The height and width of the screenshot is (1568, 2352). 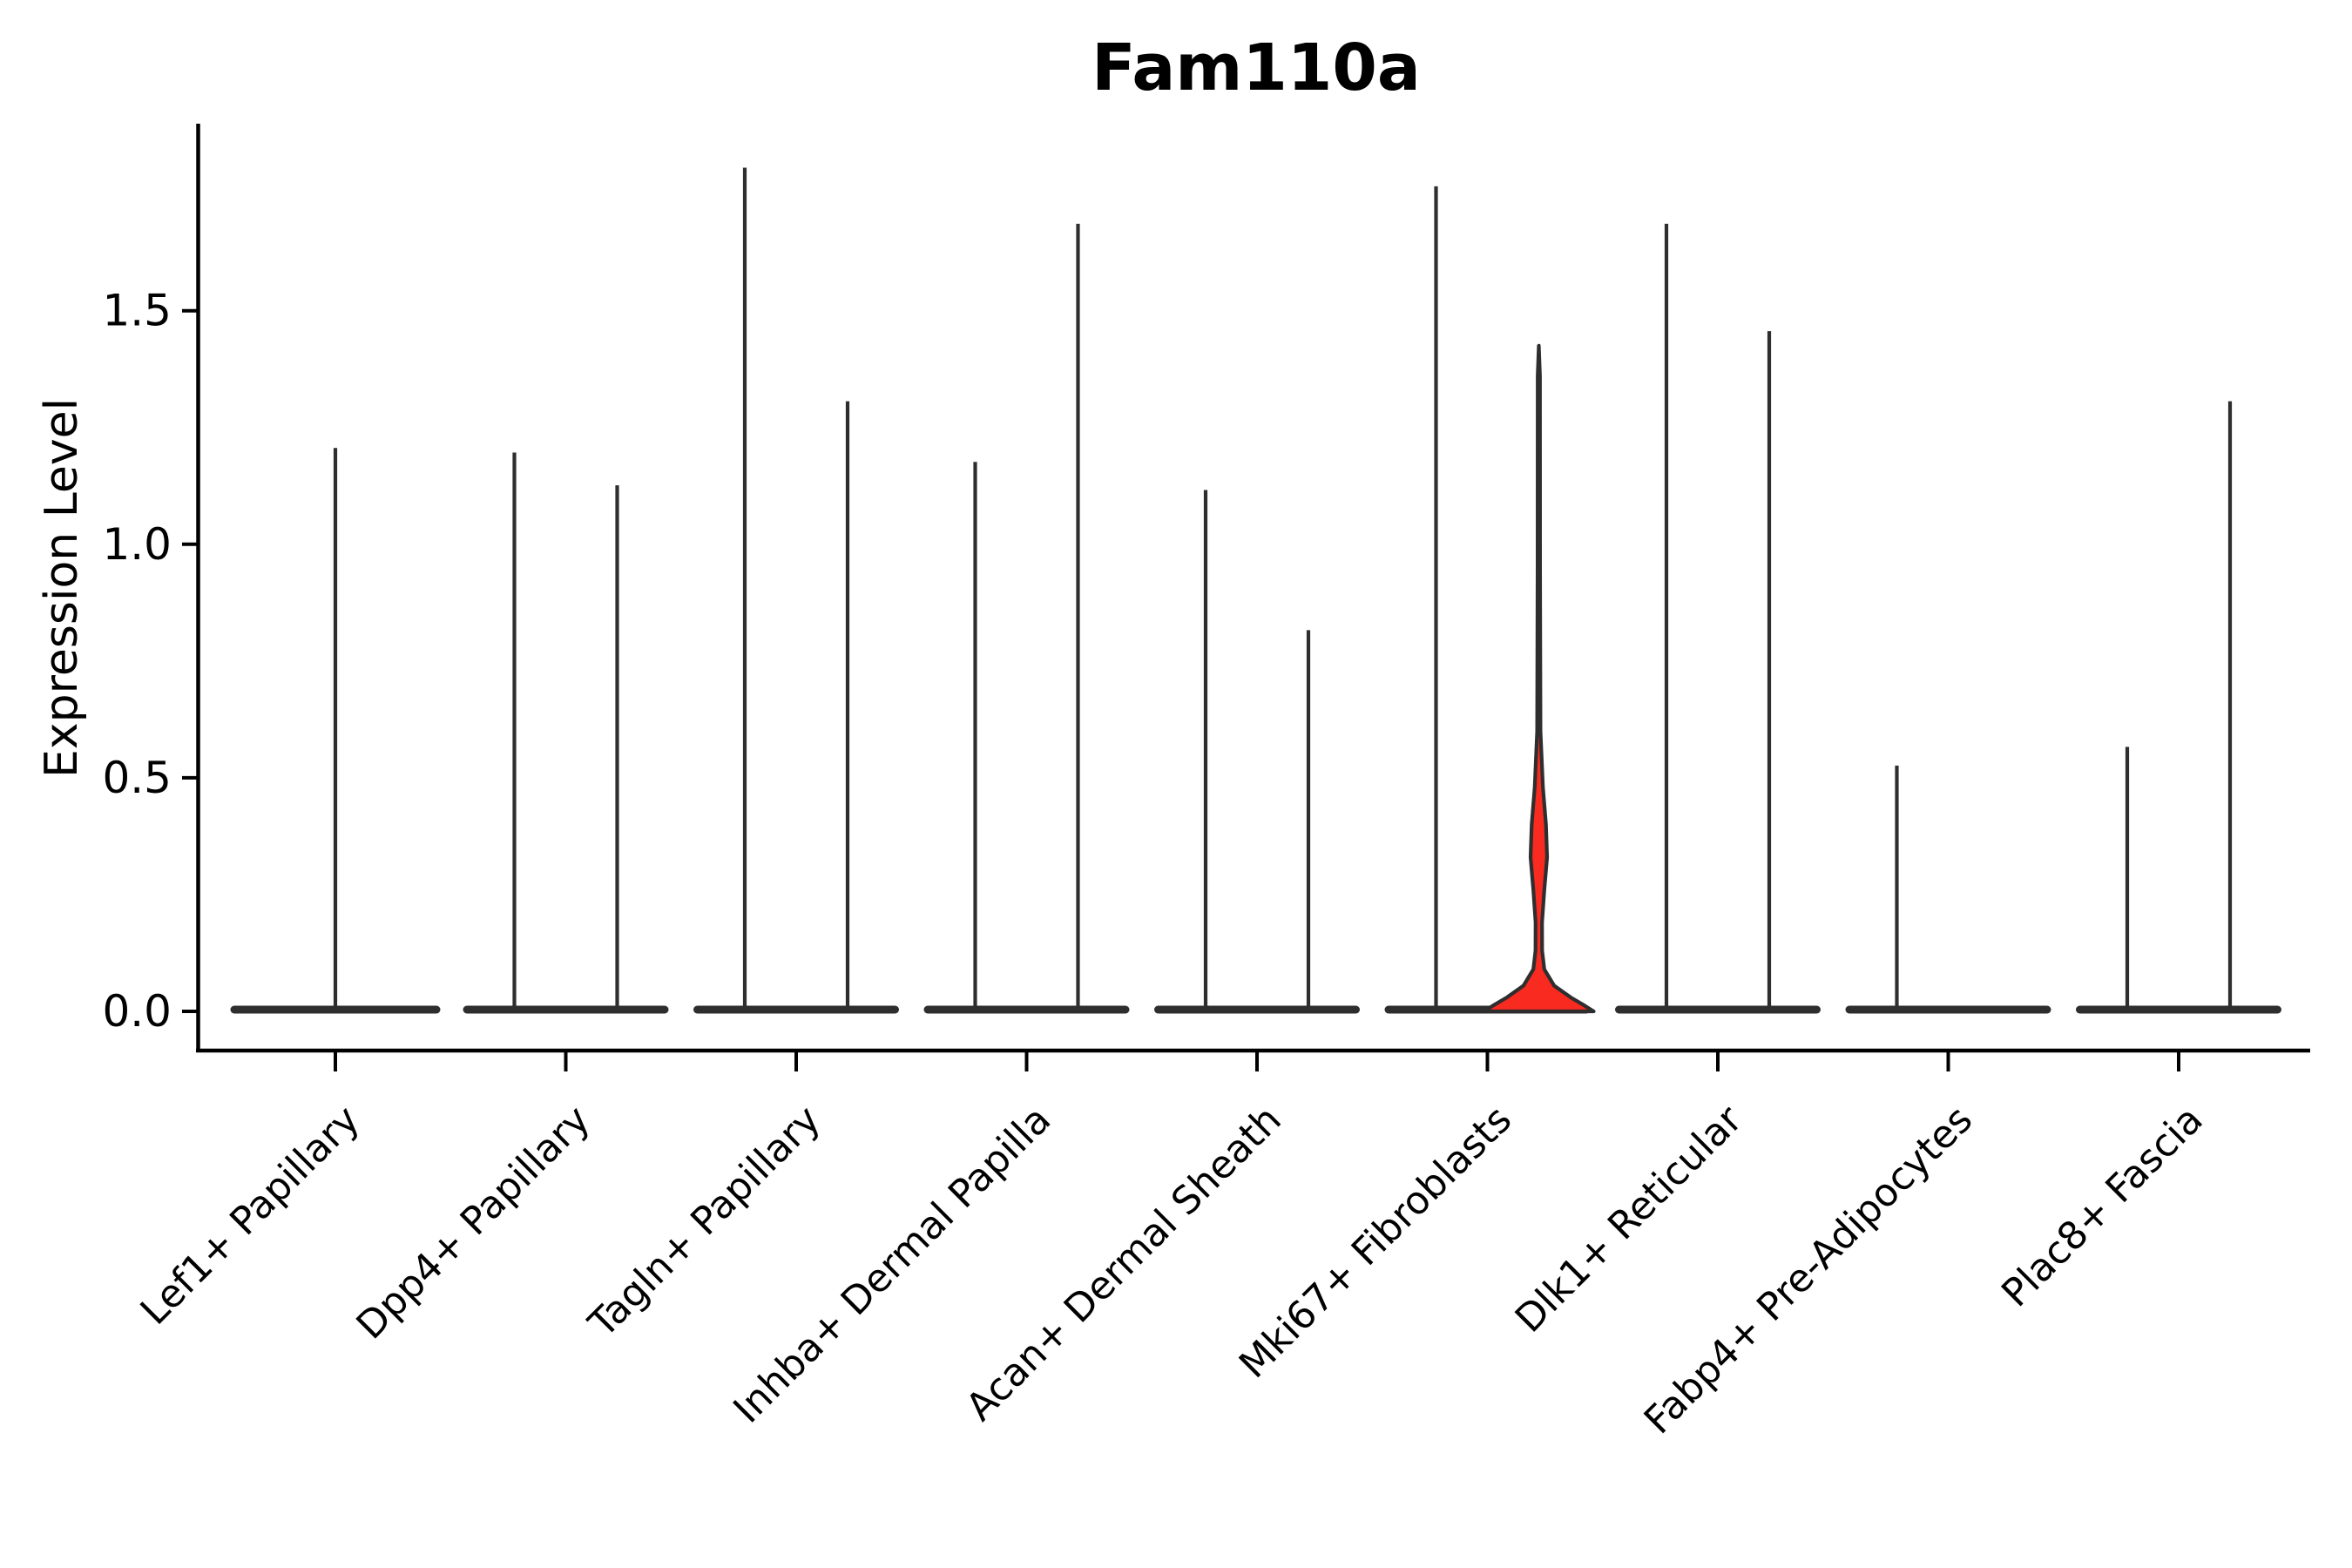 I want to click on y-axis-ticks: 0.0 0.5 1.0 1.5, so click(x=150, y=662).